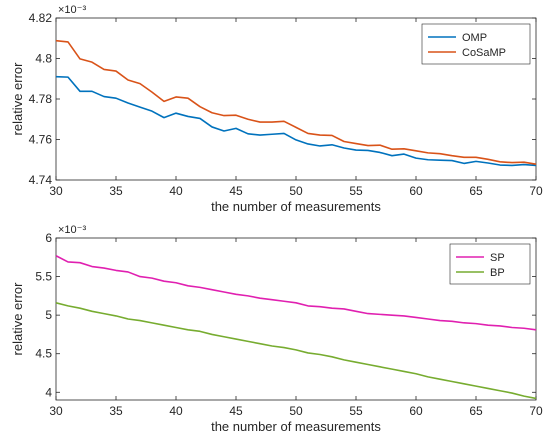 The image size is (550, 447). What do you see at coordinates (41, 18) in the screenshot?
I see `y-tick-label: 4.82` at bounding box center [41, 18].